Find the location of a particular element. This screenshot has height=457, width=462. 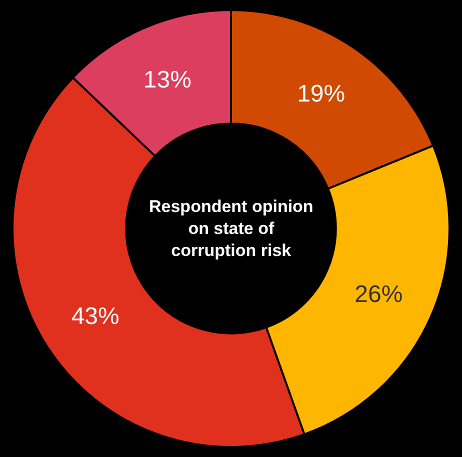

data-label: 19% is located at coordinates (321, 94).